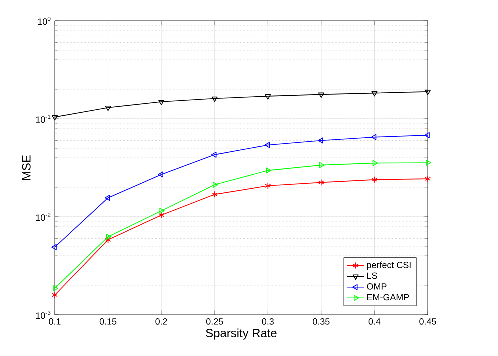 Image resolution: width=498 pixels, height=356 pixels. Describe the element at coordinates (108, 321) in the screenshot. I see `x-tick-label: 0.15` at that location.